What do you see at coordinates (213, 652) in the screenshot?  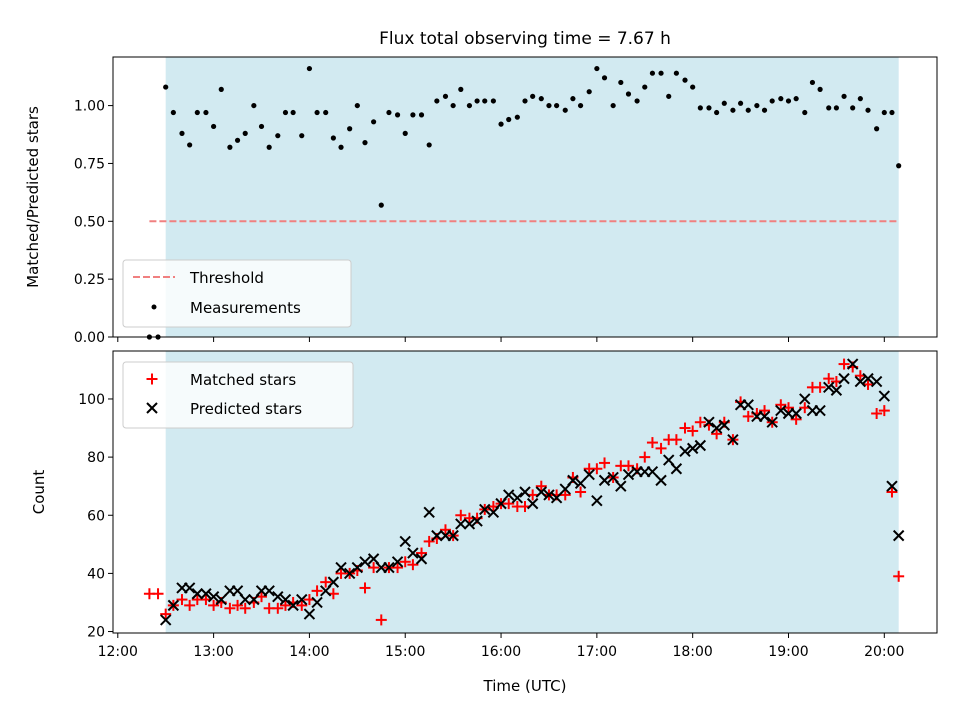 I see `x-tick-label: 13:00` at bounding box center [213, 652].